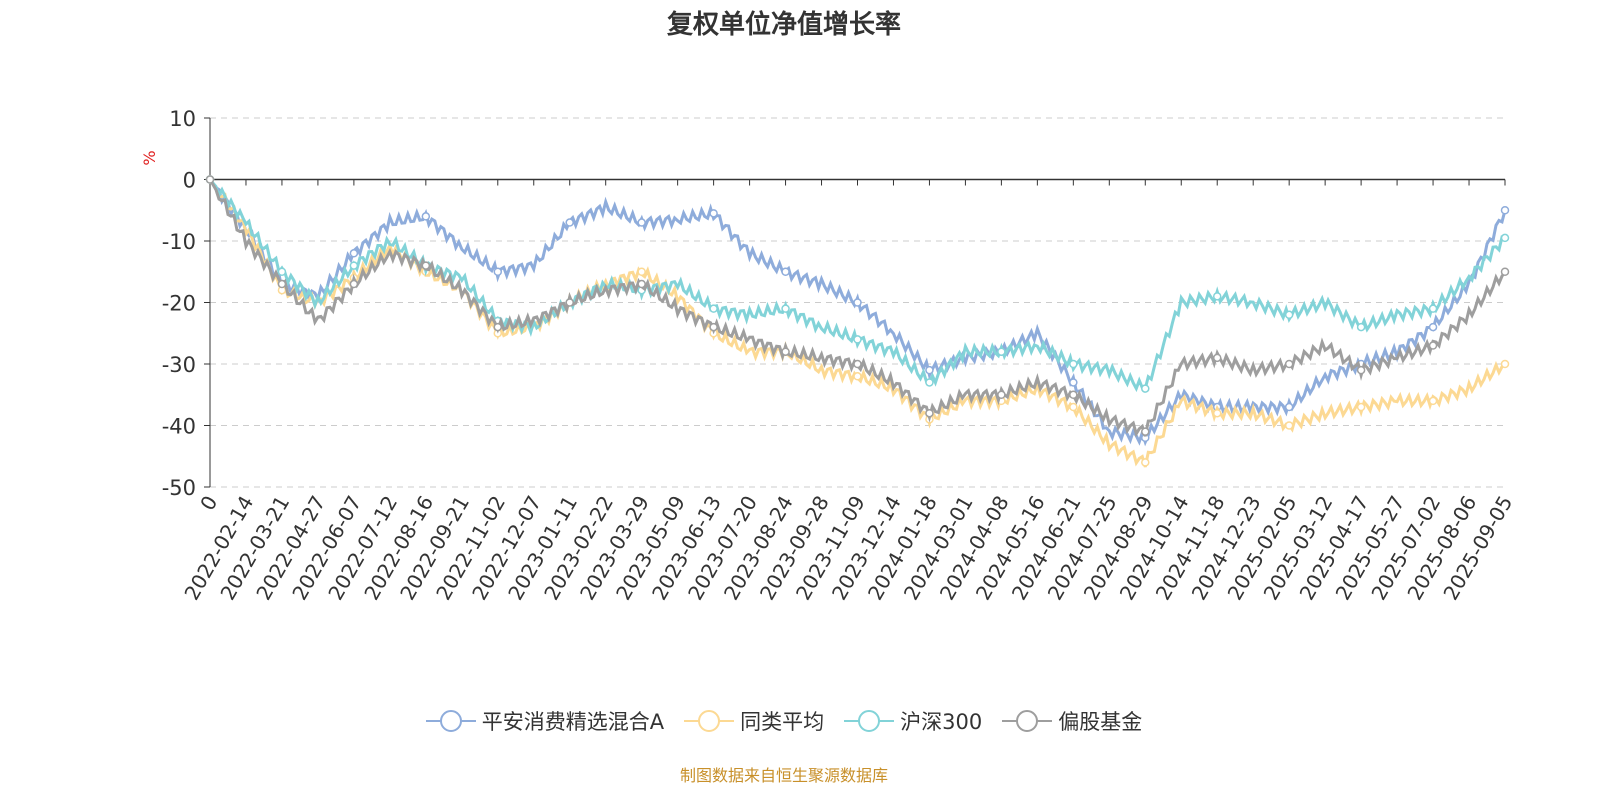  What do you see at coordinates (182, 119) in the screenshot?
I see `y-tick-label: 10` at bounding box center [182, 119].